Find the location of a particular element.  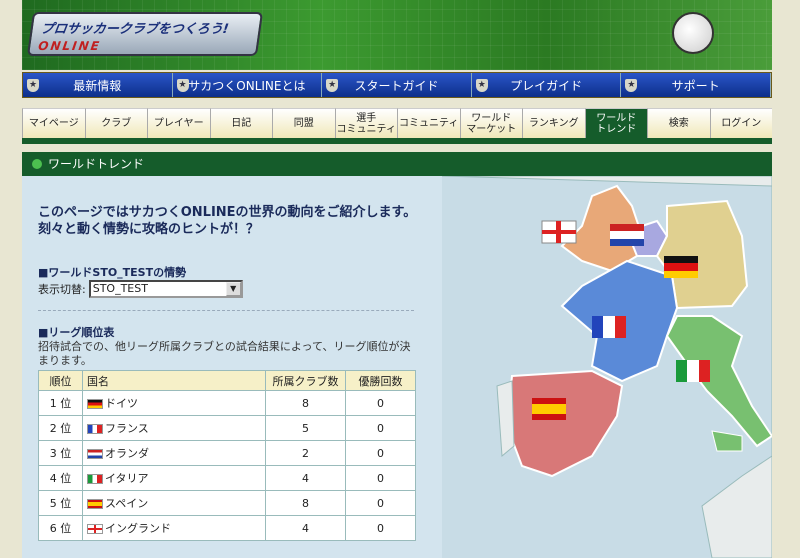

nav-label: サカつくONLINEとは is located at coordinates (247, 85).